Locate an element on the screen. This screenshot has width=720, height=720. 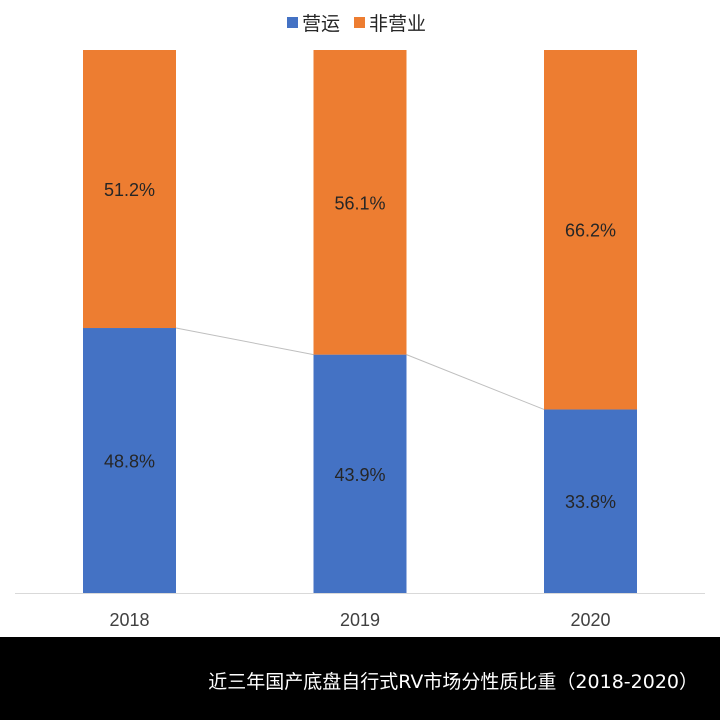
data-label: 33.8% is located at coordinates (590, 502).